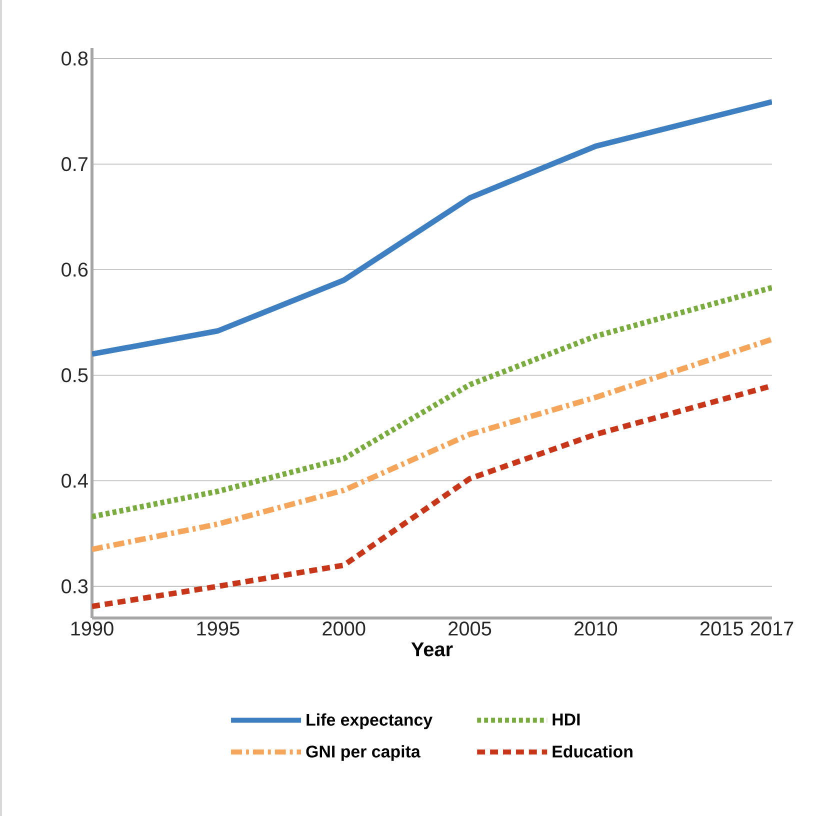  I want to click on x-tick-label: 2010, so click(596, 629).